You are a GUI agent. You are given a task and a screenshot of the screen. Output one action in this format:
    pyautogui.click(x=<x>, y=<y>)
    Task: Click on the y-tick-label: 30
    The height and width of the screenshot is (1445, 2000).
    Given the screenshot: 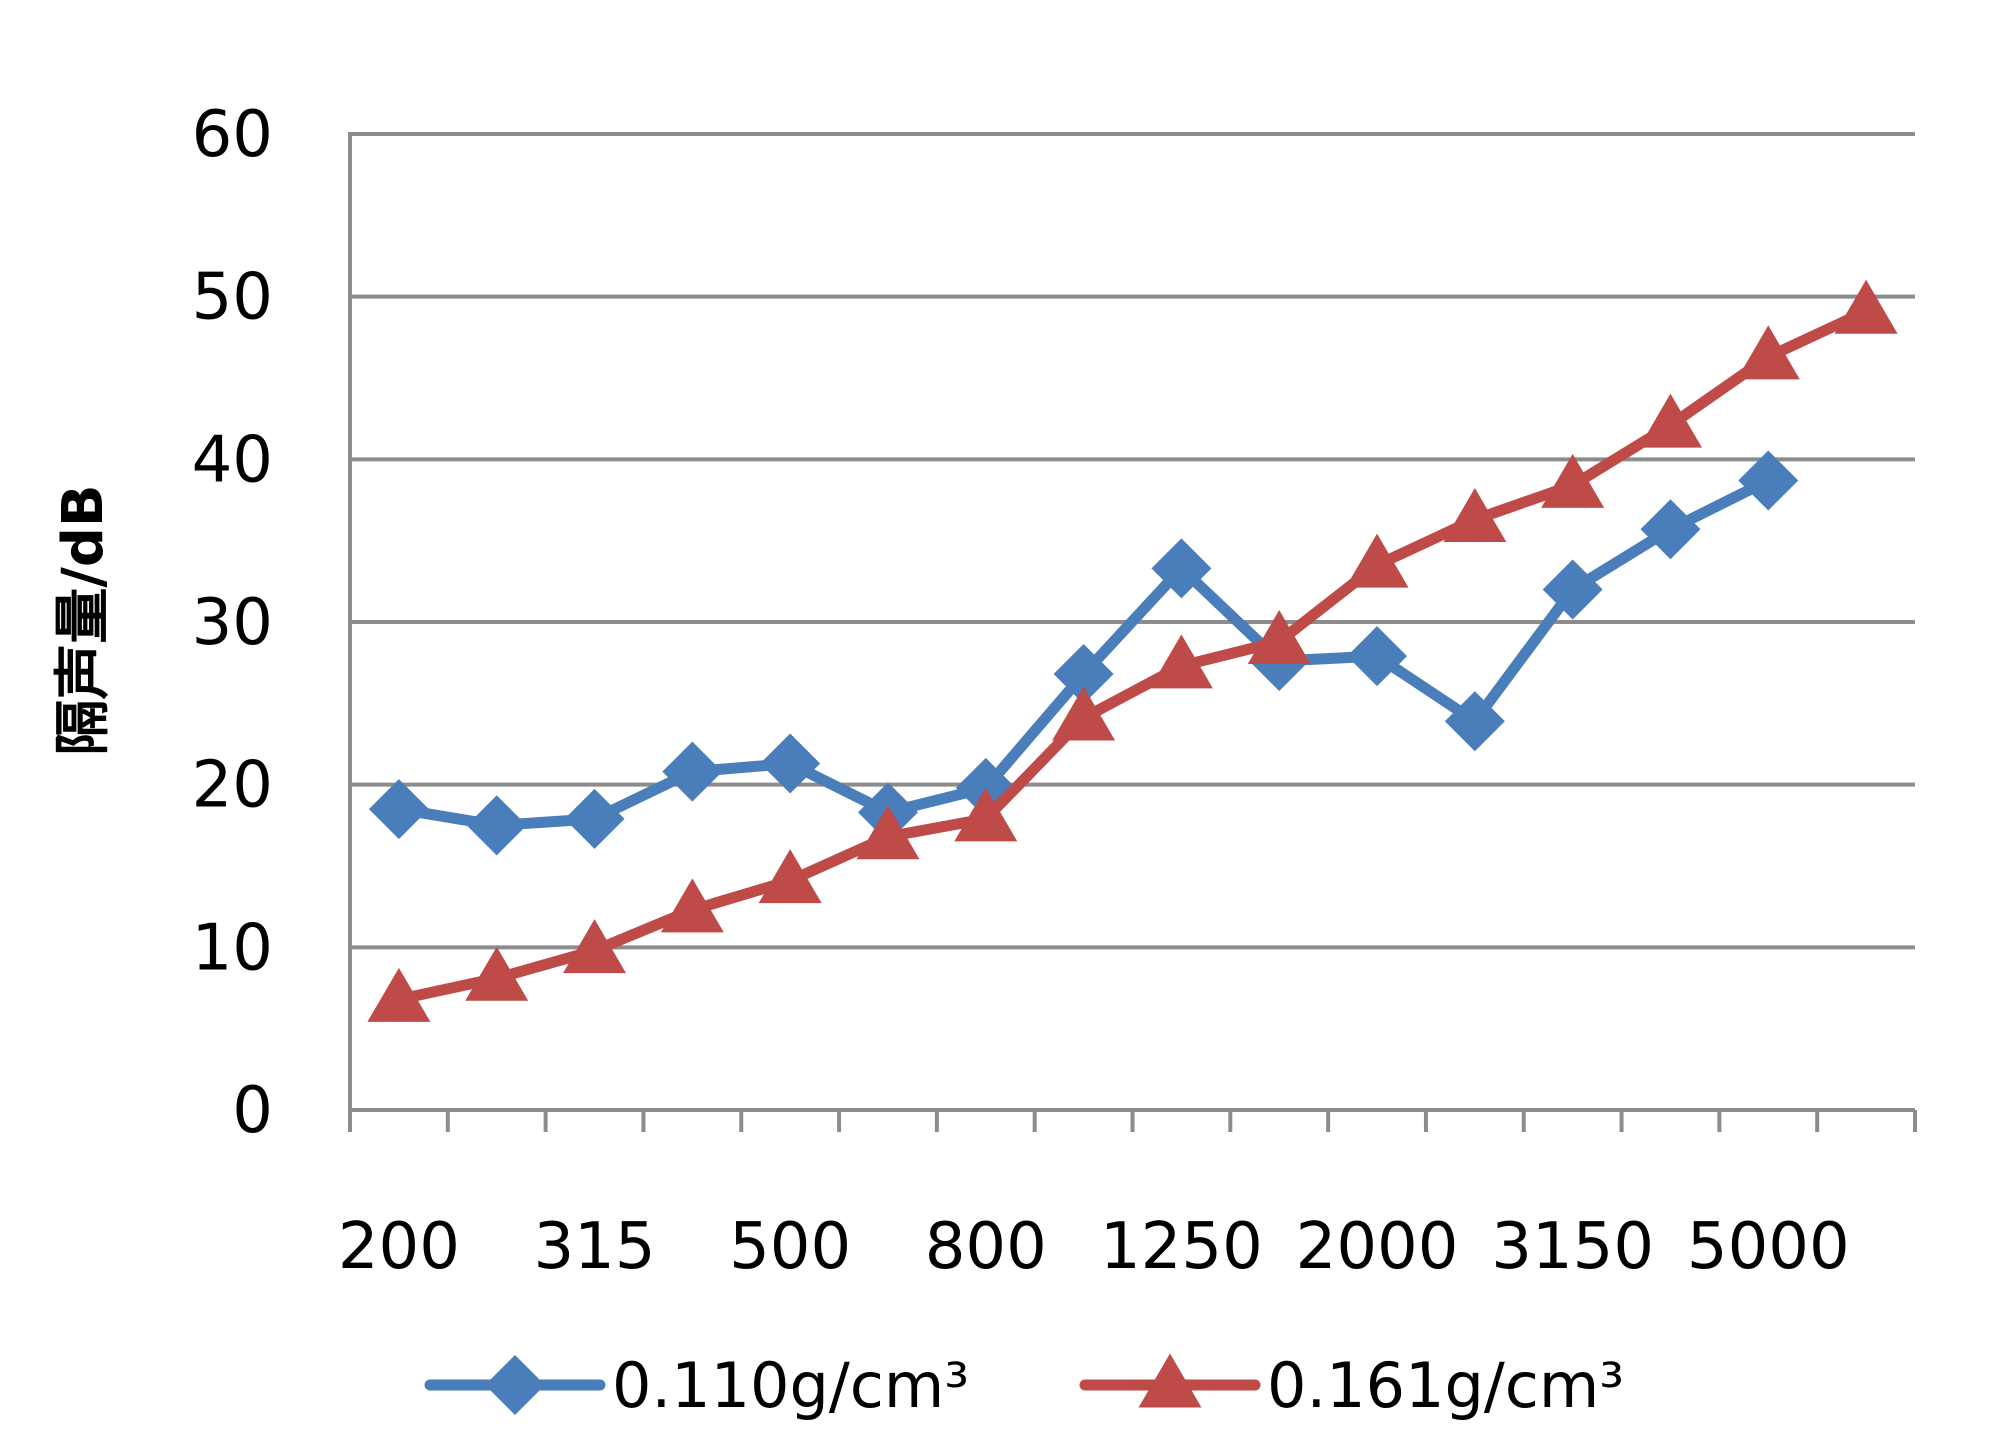 What is the action you would take?
    pyautogui.click(x=232, y=623)
    